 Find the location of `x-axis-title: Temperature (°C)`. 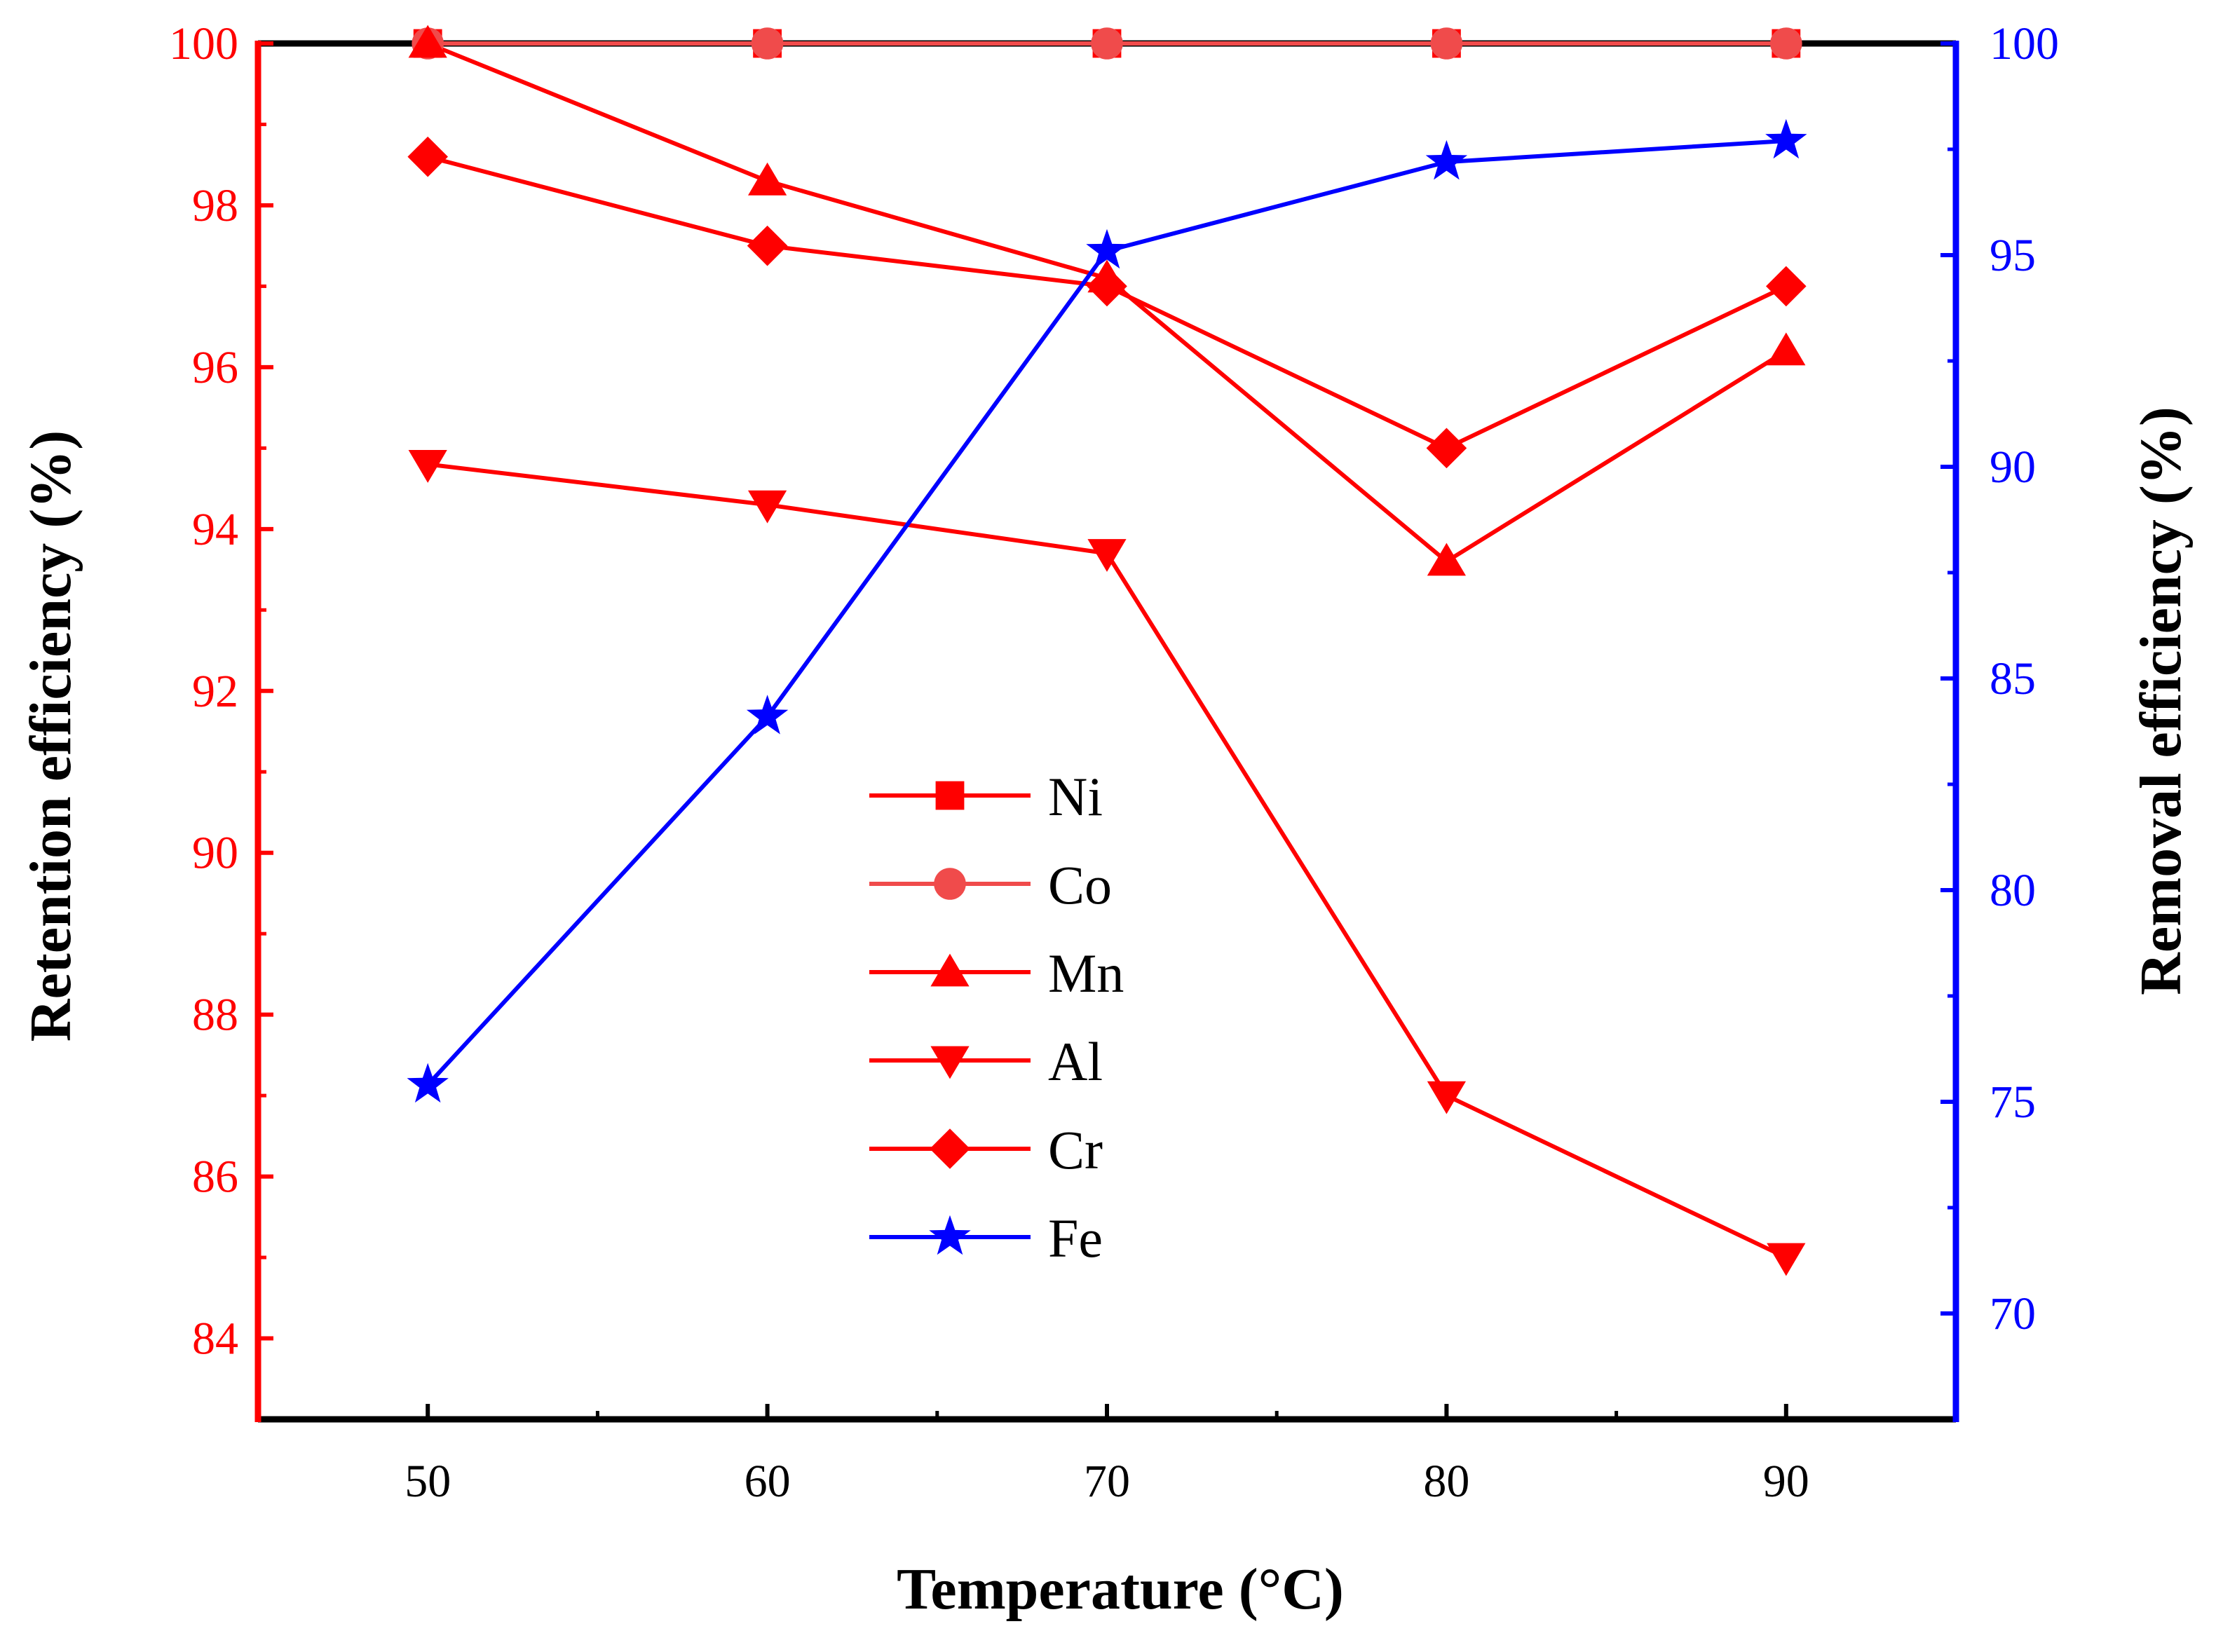

x-axis-title: Temperature (°C) is located at coordinates (1120, 1589).